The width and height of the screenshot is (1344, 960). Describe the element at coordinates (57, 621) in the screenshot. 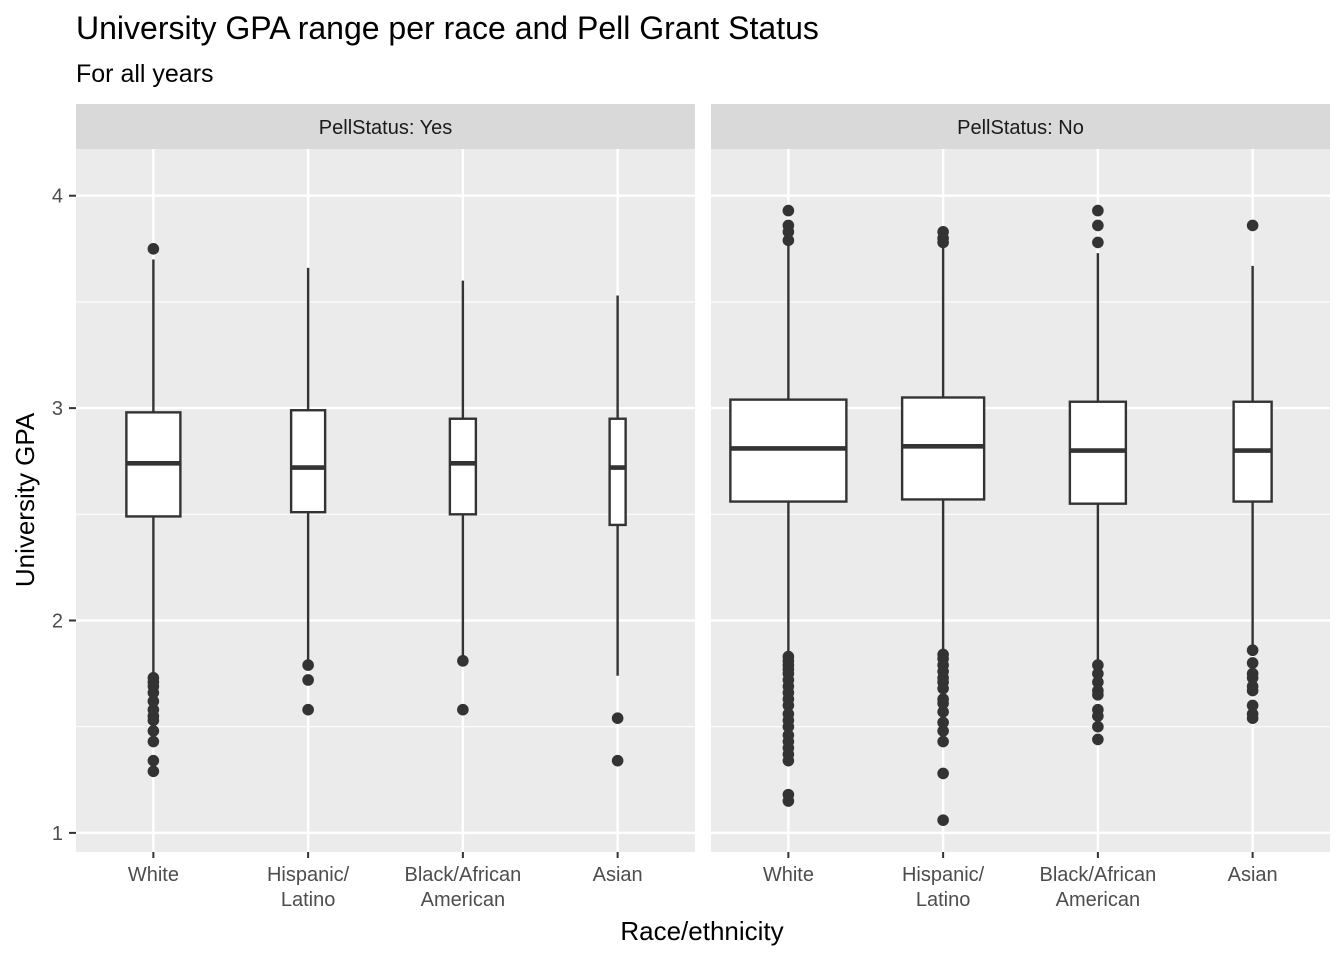

I see `y-tick-label: 2` at that location.